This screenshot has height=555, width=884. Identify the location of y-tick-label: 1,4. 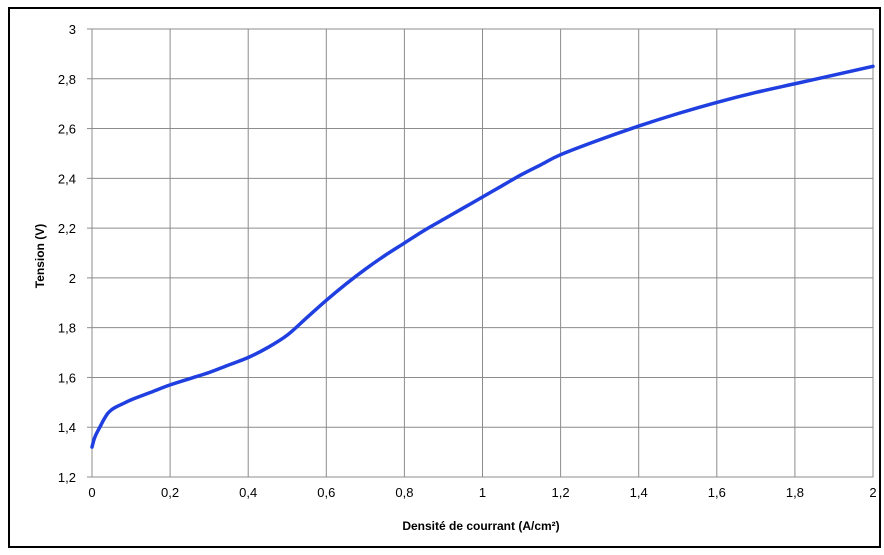
(67, 427).